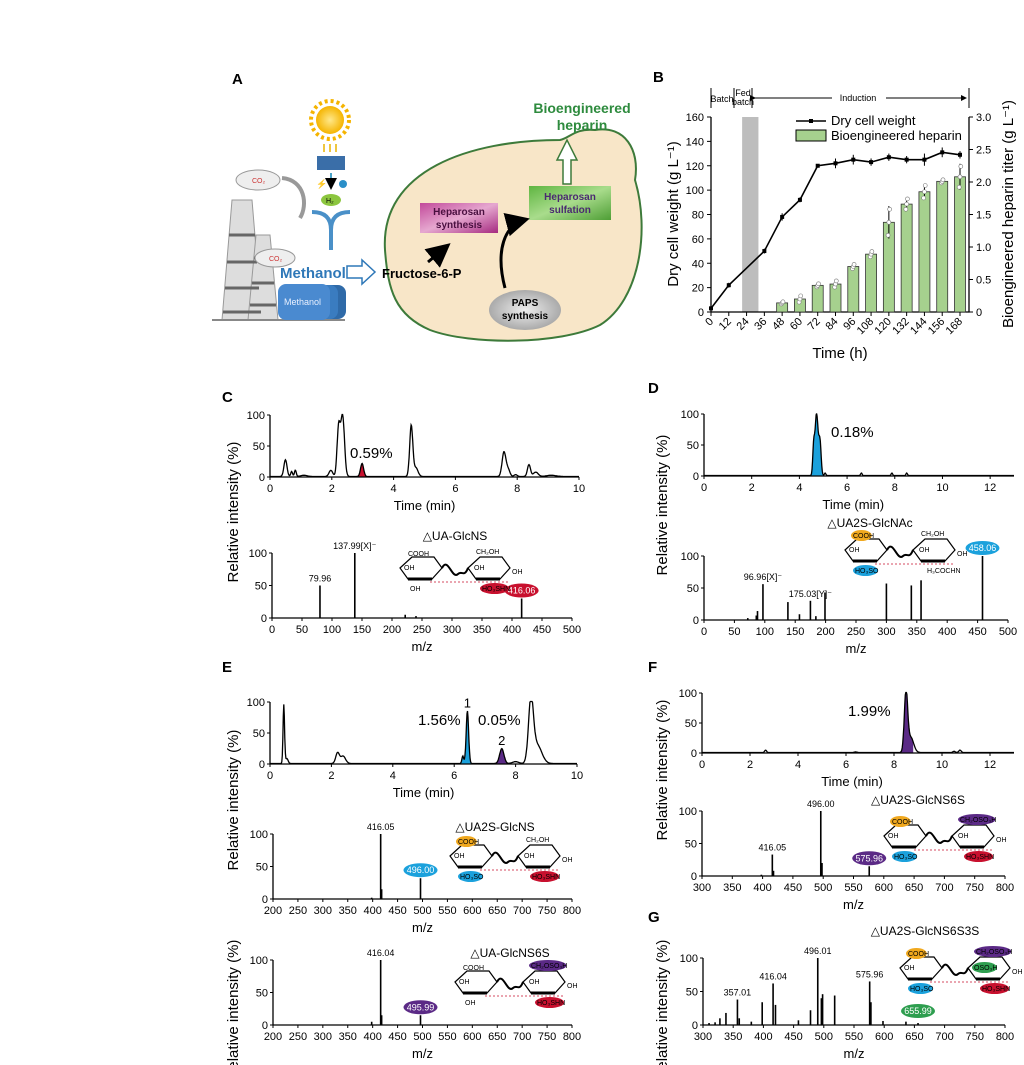 This screenshot has width=1024, height=1065. Describe the element at coordinates (865, 326) in the screenshot. I see `x-tick-label: 108` at that location.